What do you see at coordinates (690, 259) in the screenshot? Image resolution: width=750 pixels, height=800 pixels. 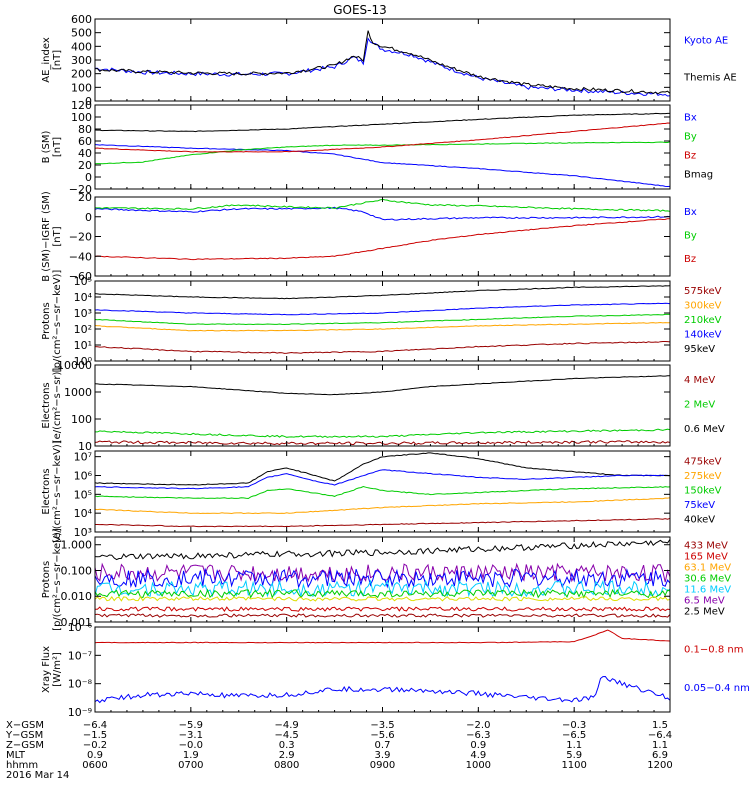 I see `legend-entry: Bz` at bounding box center [690, 259].